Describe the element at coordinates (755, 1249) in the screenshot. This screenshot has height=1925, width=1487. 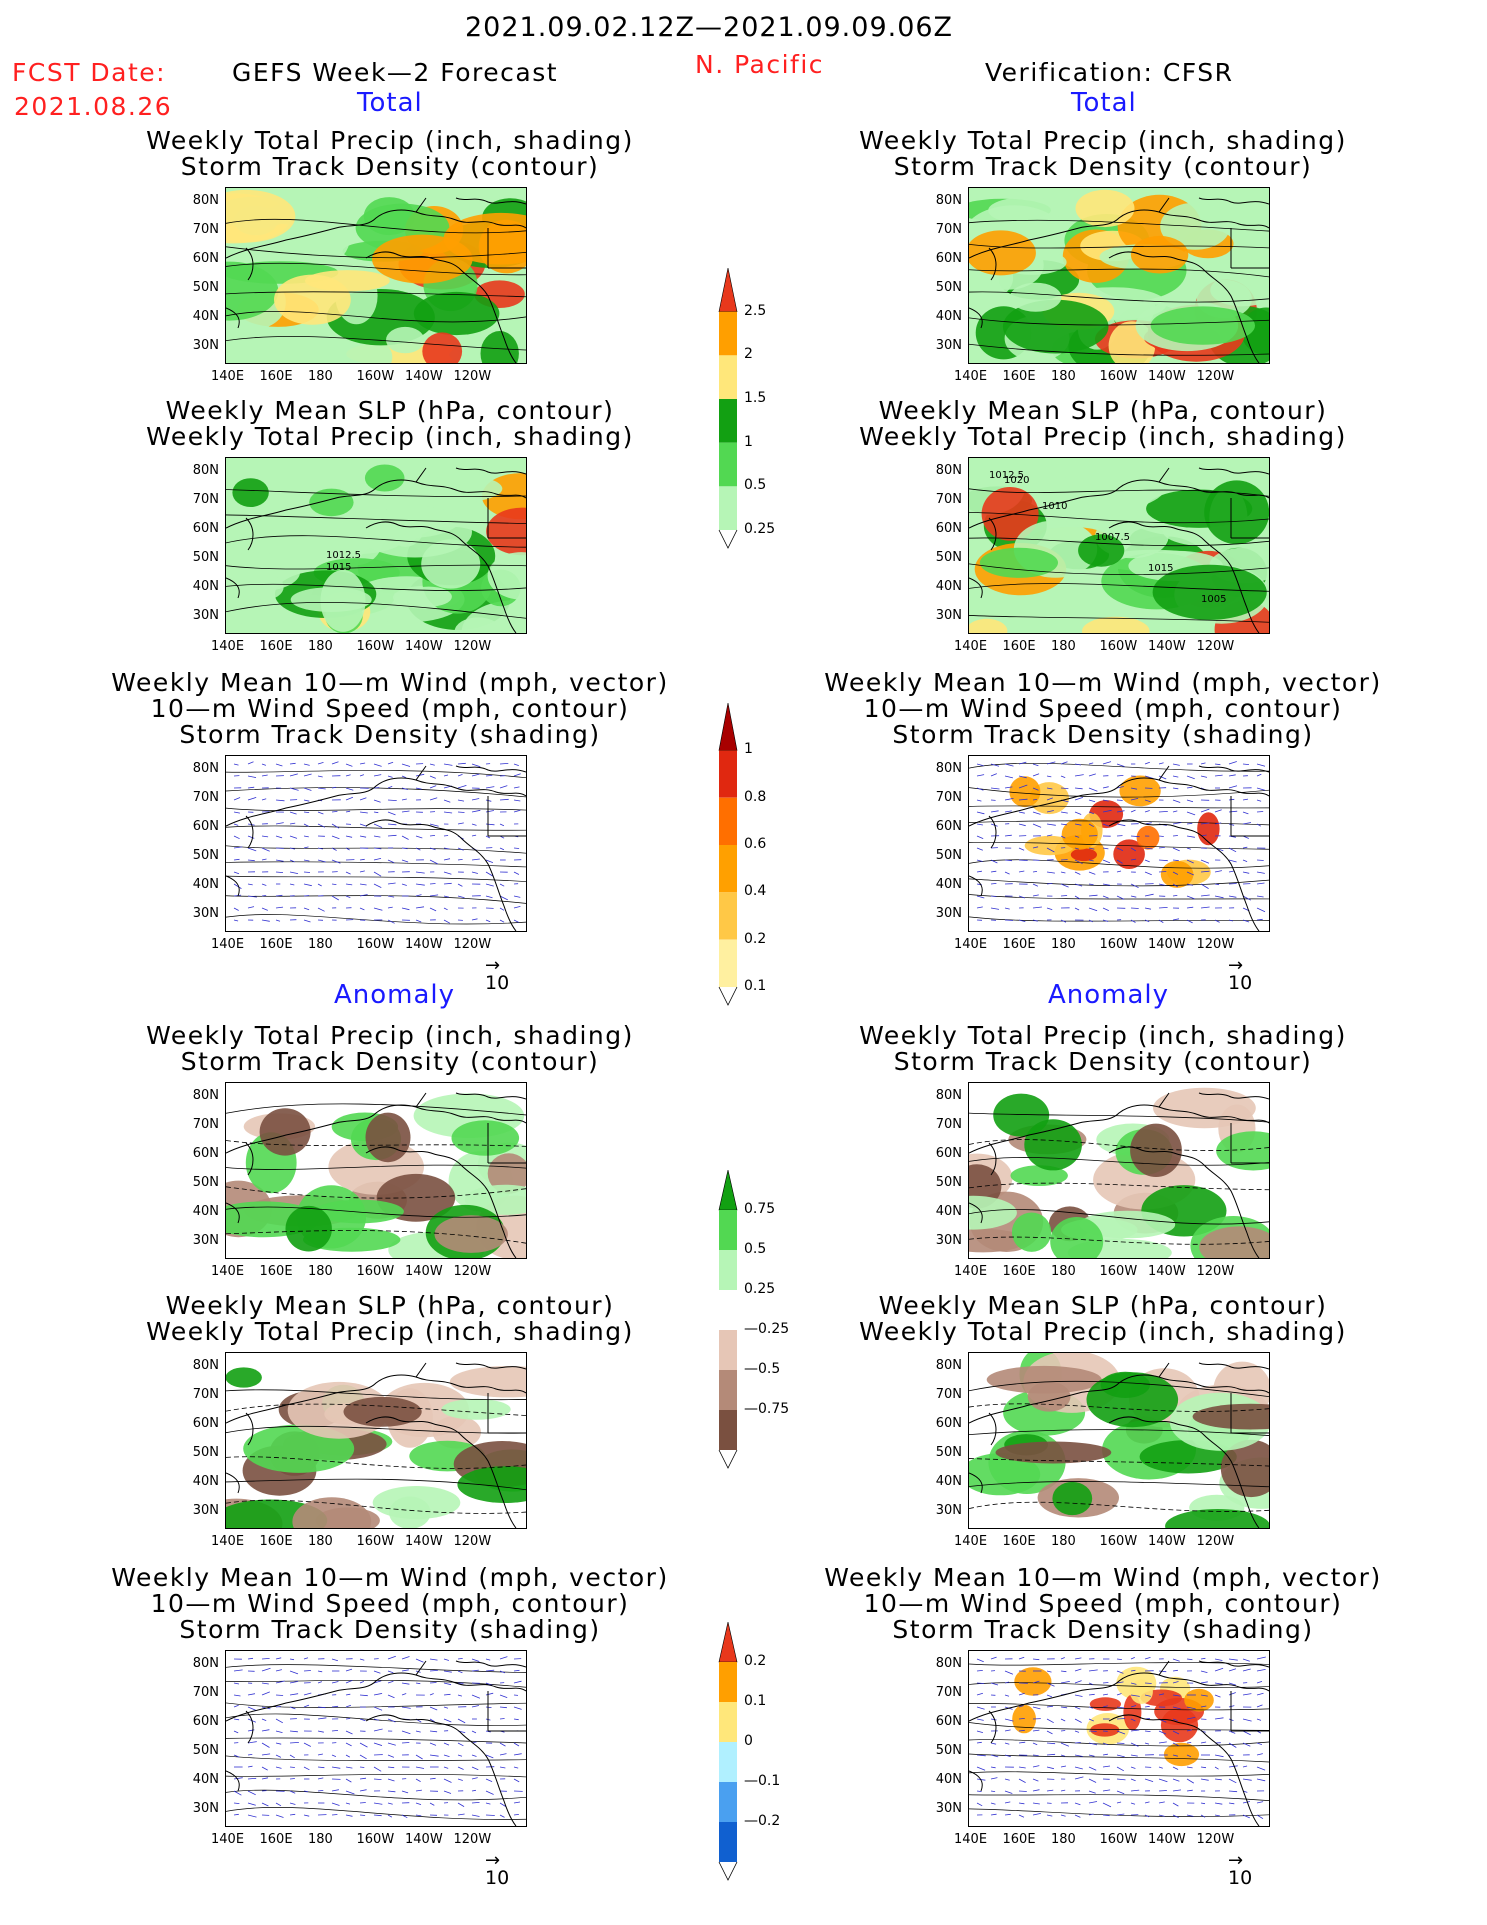
I see `colorbar-label: 0.5` at that location.